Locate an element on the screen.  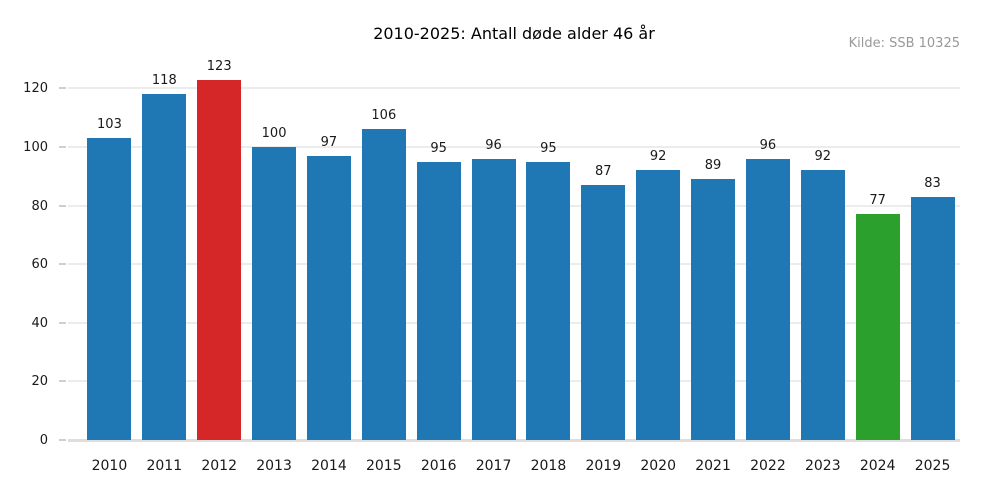
bar-2011 is located at coordinates (164, 267).